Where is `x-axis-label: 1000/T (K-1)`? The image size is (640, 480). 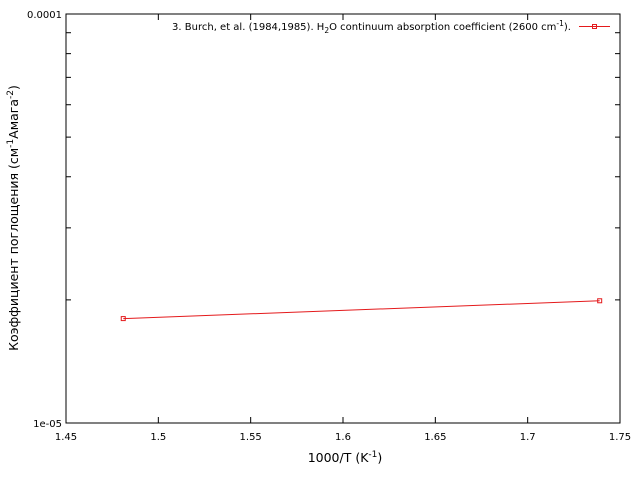
x-axis-label: 1000/T (K-1) is located at coordinates (345, 457).